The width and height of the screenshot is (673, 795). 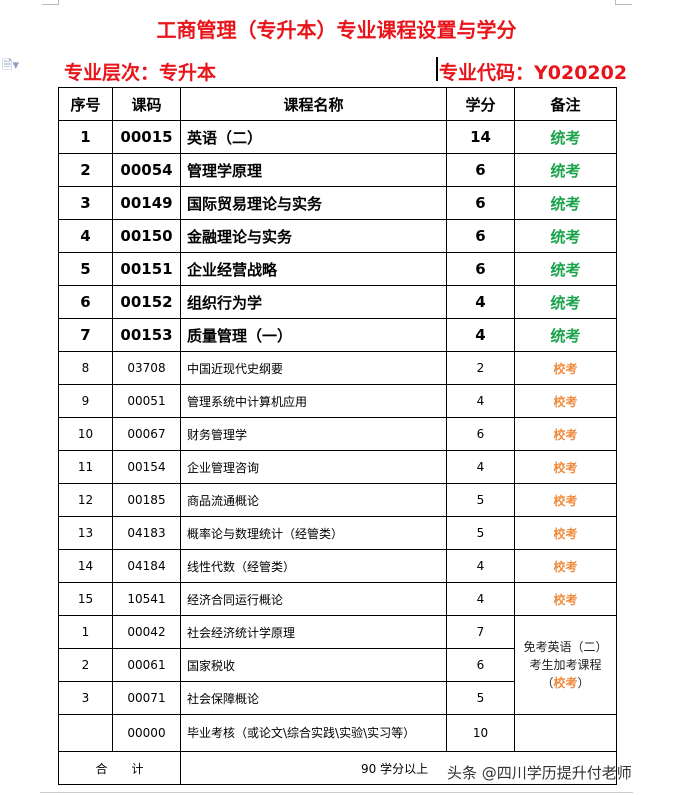 I want to click on cell-name: 国家税收, so click(x=313, y=665).